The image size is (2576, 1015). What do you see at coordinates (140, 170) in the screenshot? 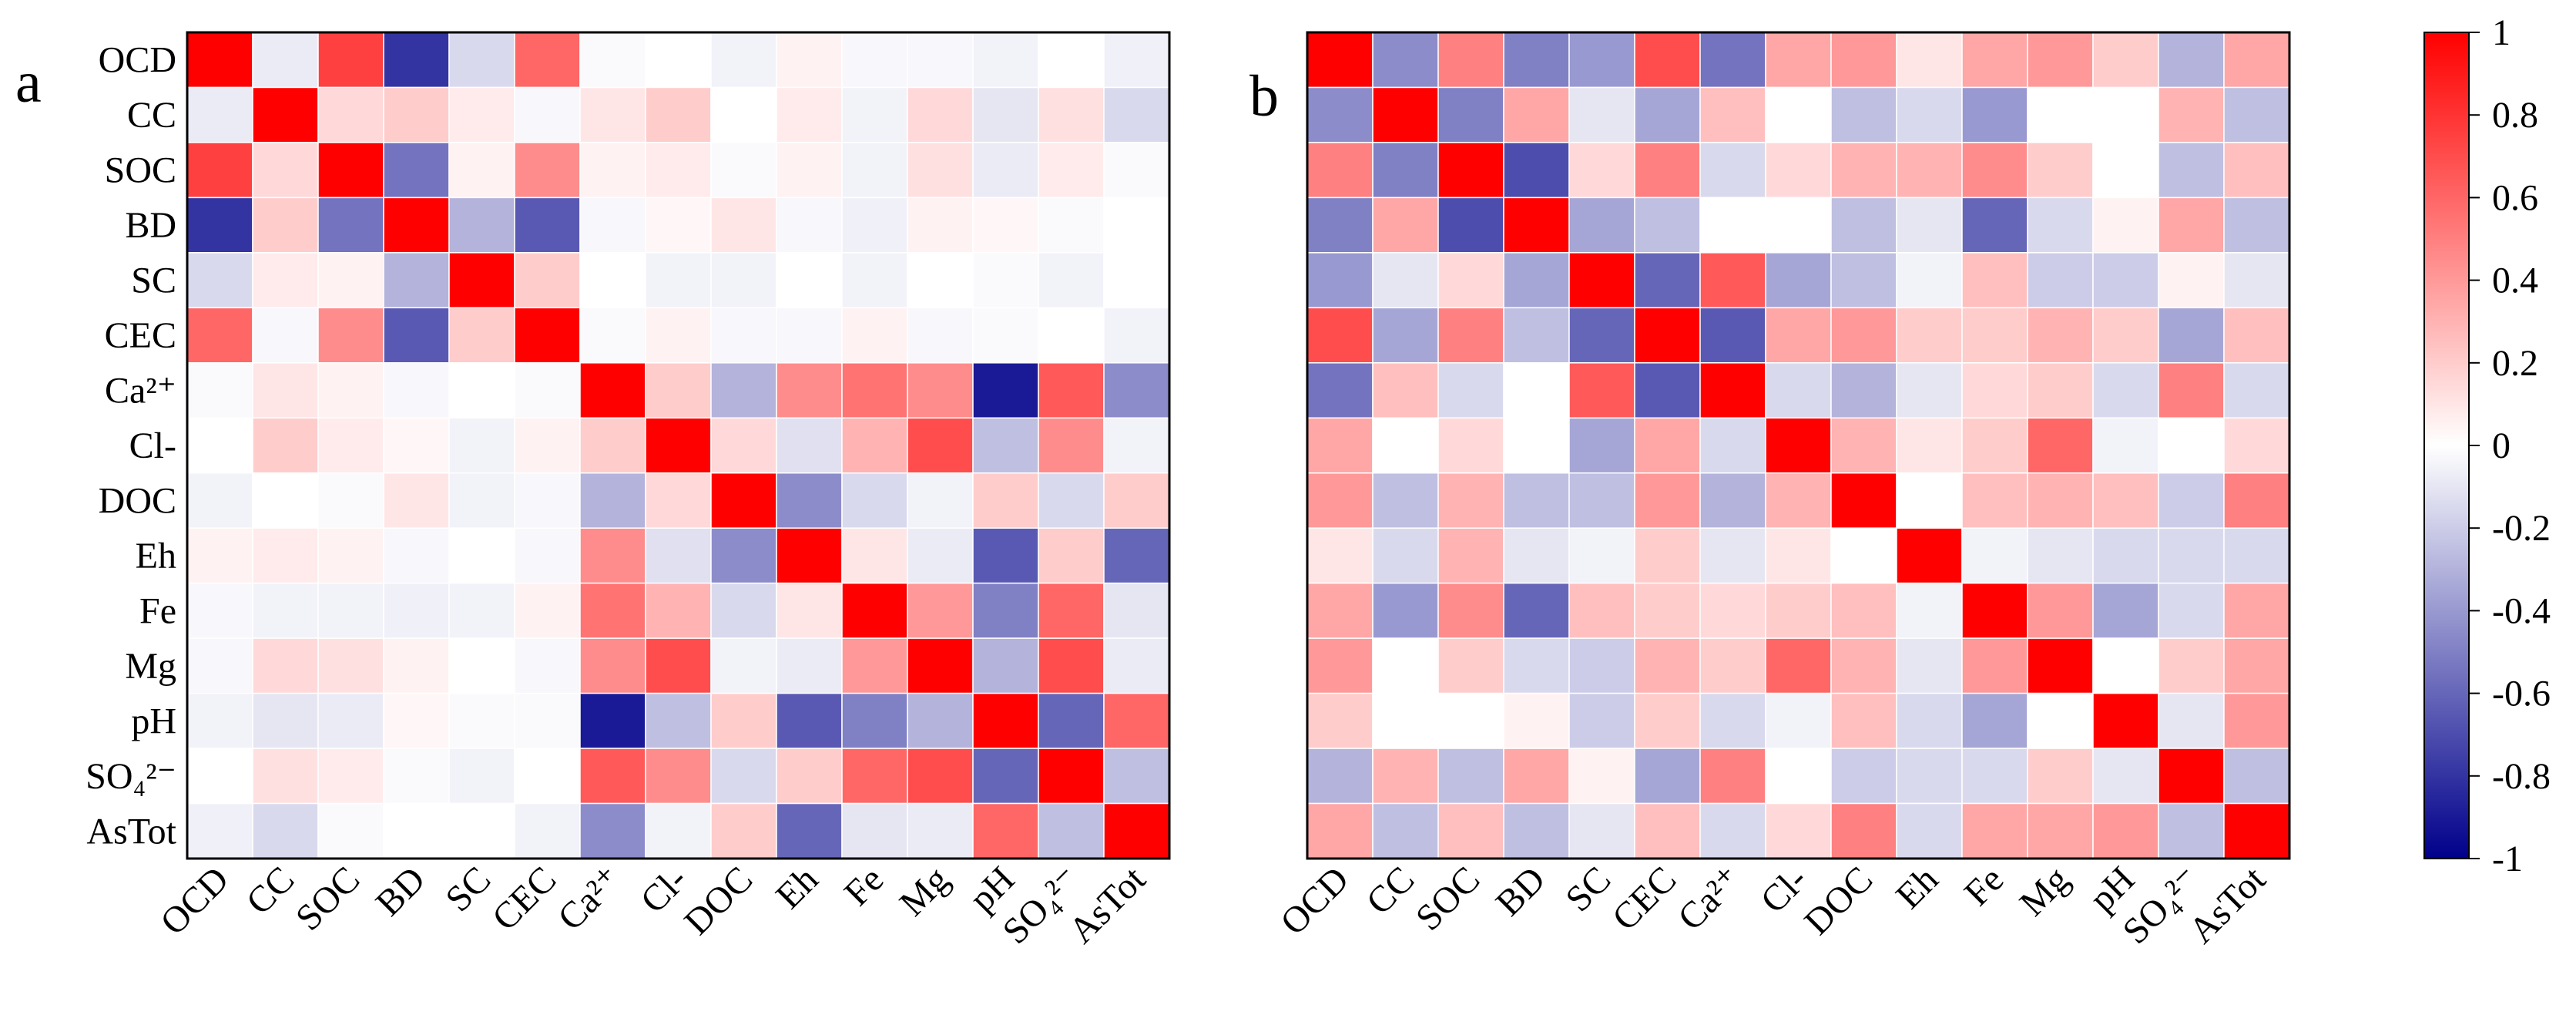
I see `y-tick-label: SOC` at bounding box center [140, 170].